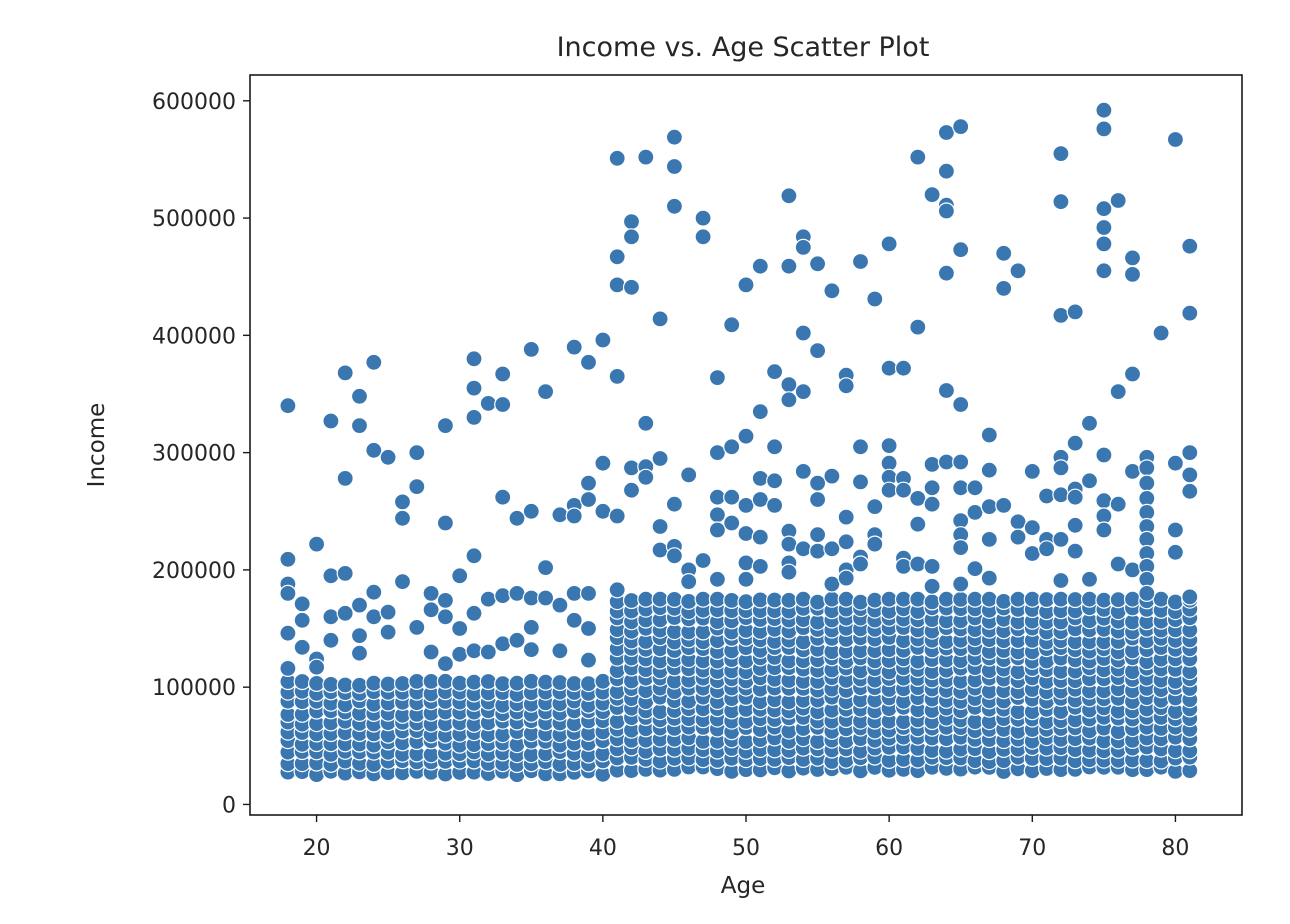  I want to click on y-axis-ticks: 0 100000 200000 300000 400000 500000 600000, so click(201, 454).